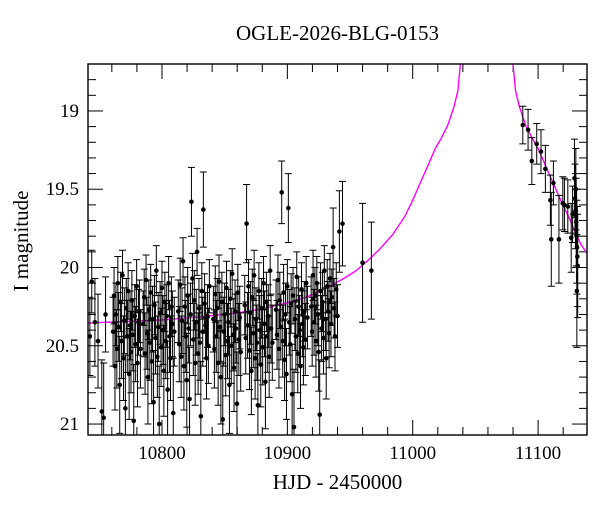 This screenshot has width=600, height=512. I want to click on x-axis-label: HJD - 2450000, so click(337, 482).